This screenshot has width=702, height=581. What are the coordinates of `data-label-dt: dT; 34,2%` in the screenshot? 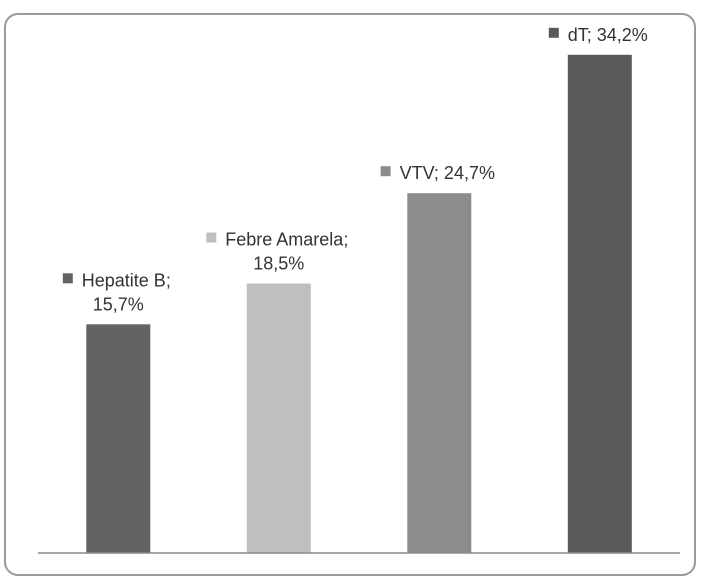 It's located at (598, 35).